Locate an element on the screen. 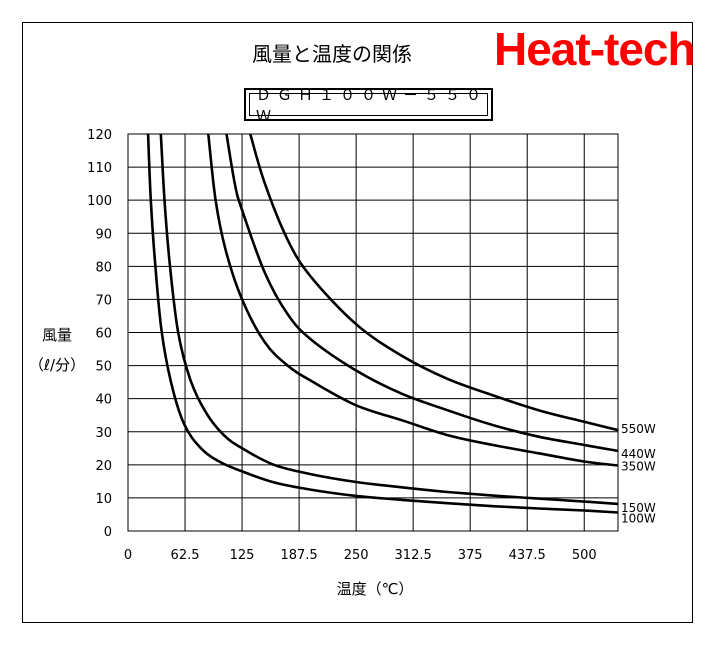 The width and height of the screenshot is (720, 650). series-label-150w: 150W is located at coordinates (638, 508).